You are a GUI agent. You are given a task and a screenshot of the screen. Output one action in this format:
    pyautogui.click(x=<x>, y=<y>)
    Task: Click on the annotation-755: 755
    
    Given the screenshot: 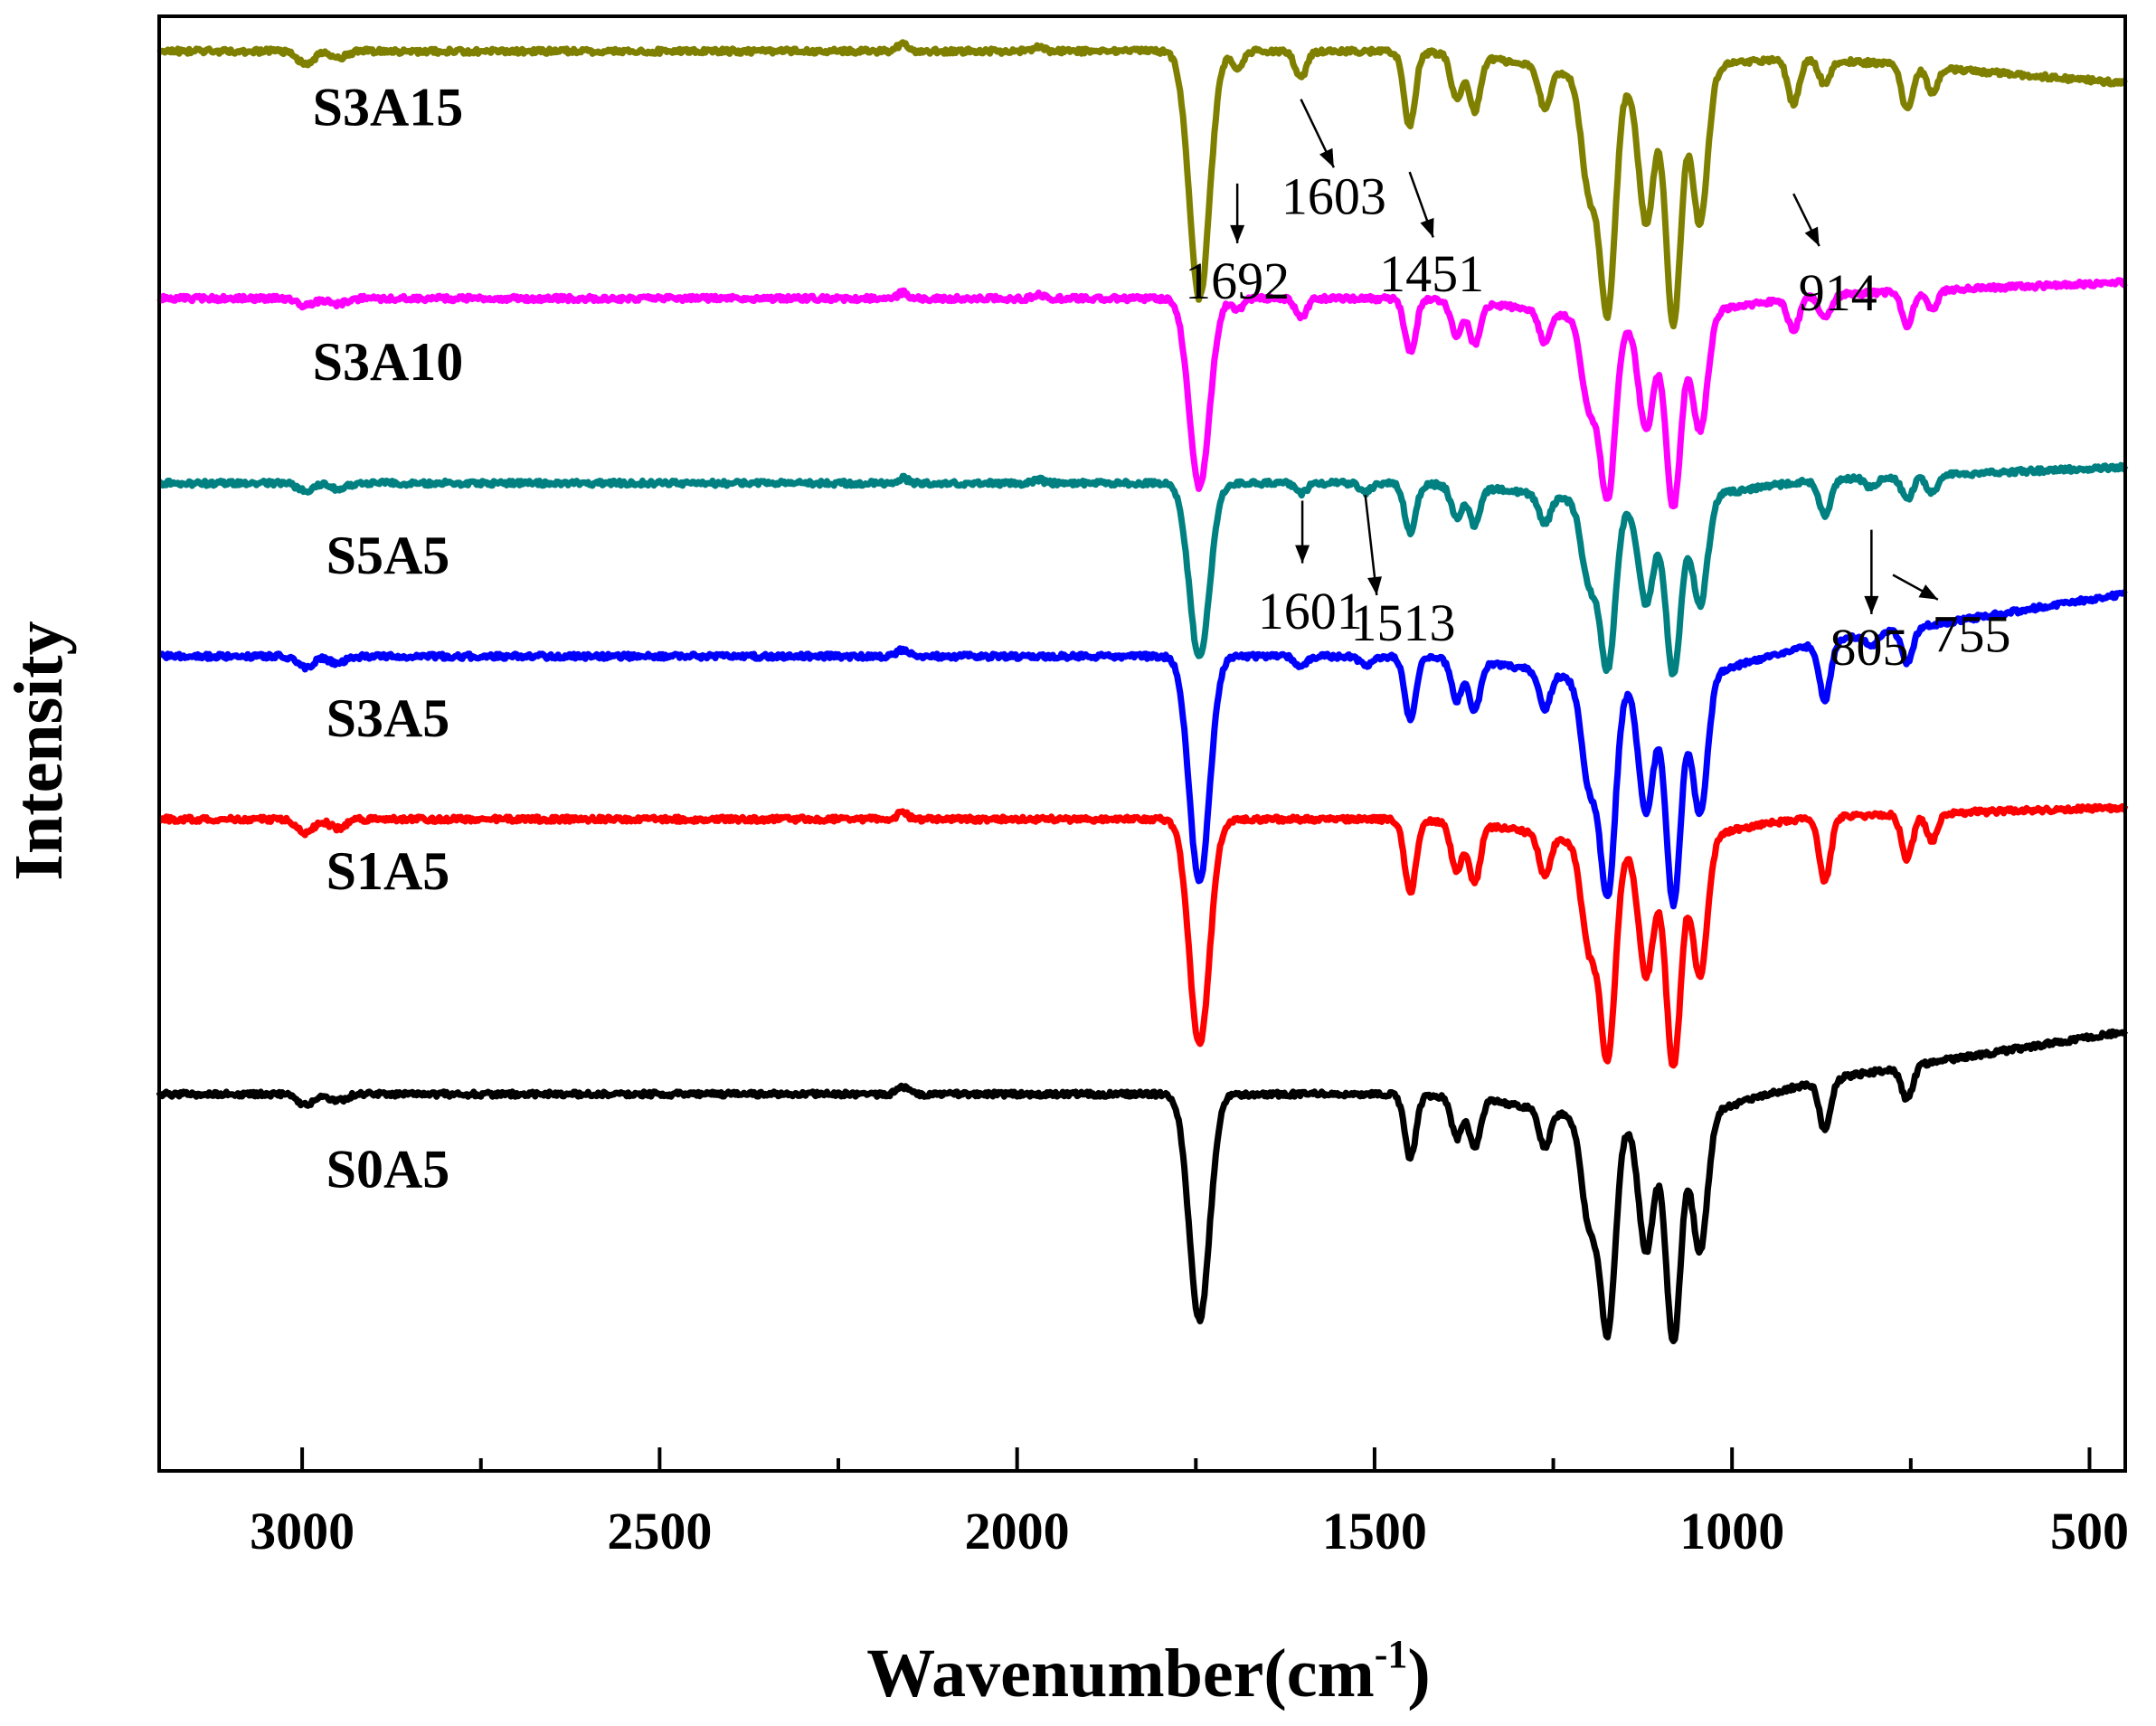 What is the action you would take?
    pyautogui.click(x=1951, y=619)
    